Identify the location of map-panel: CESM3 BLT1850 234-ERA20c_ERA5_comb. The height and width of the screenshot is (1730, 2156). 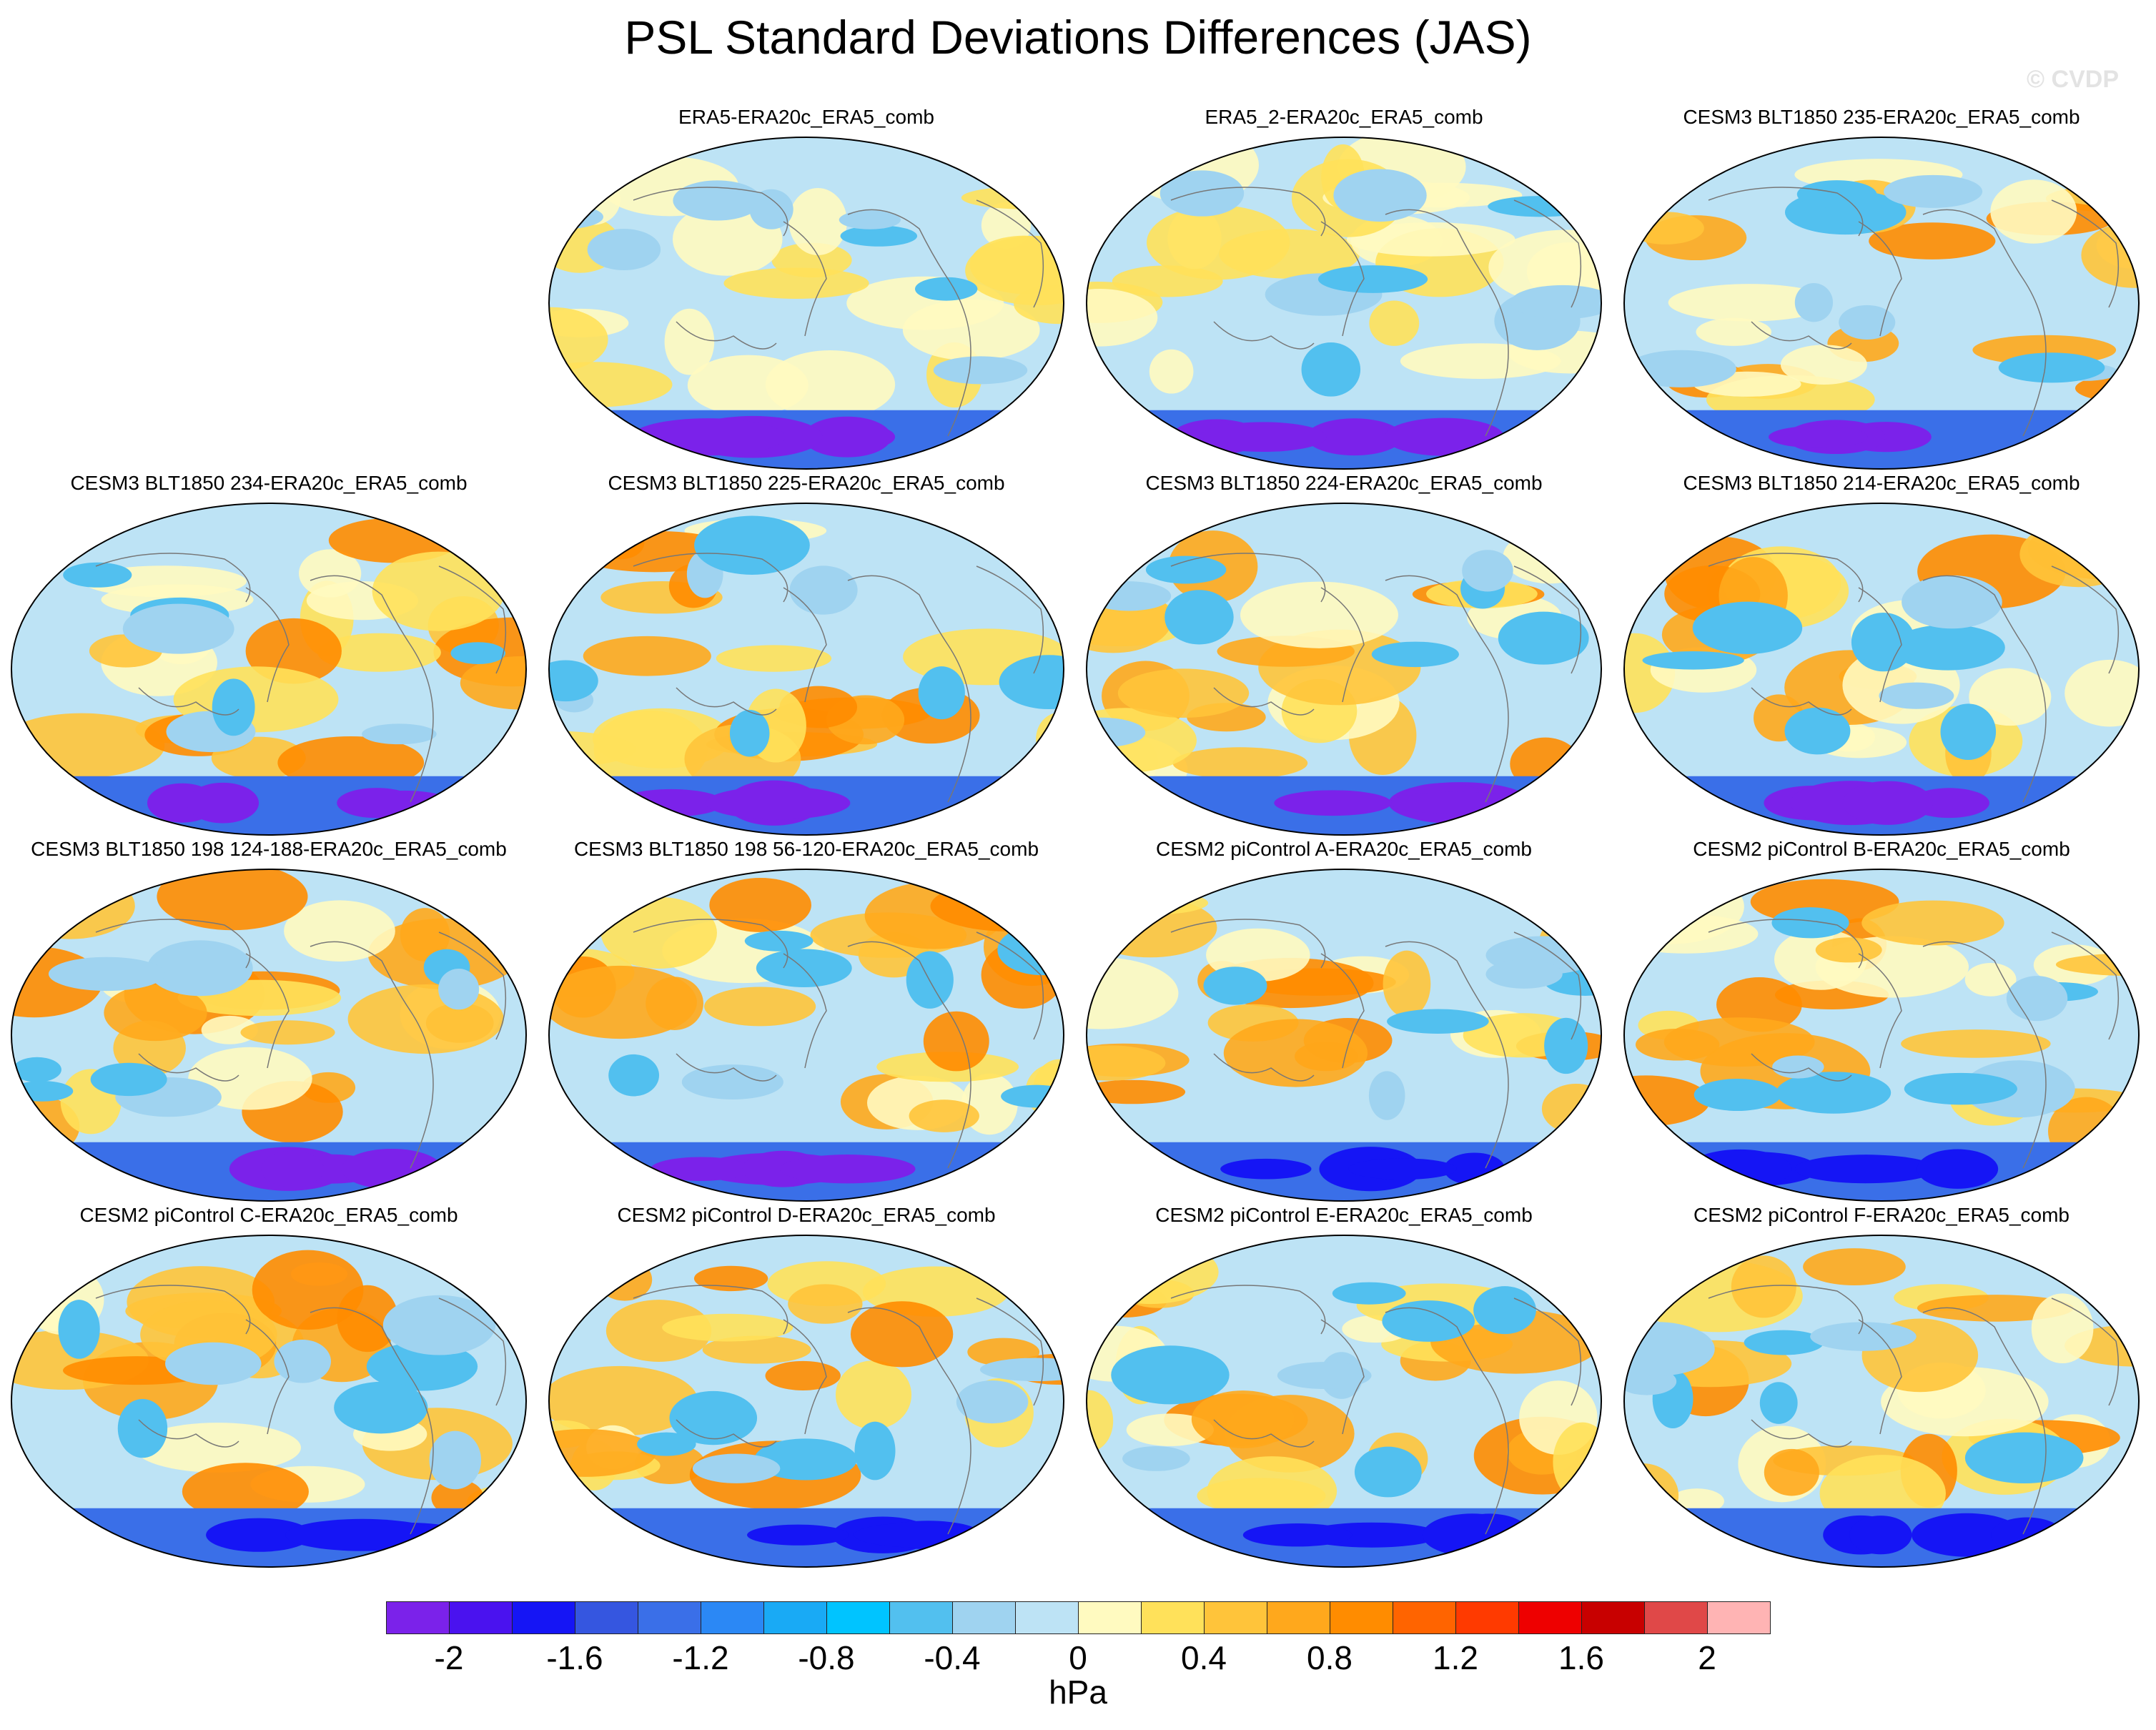
(269, 654).